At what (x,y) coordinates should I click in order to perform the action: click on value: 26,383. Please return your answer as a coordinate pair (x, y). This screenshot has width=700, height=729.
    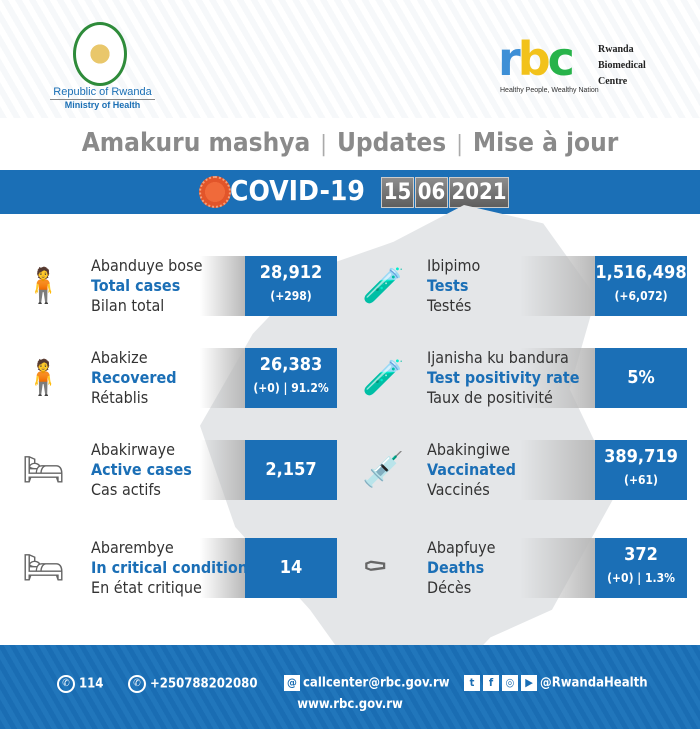
    Looking at the image, I should click on (291, 364).